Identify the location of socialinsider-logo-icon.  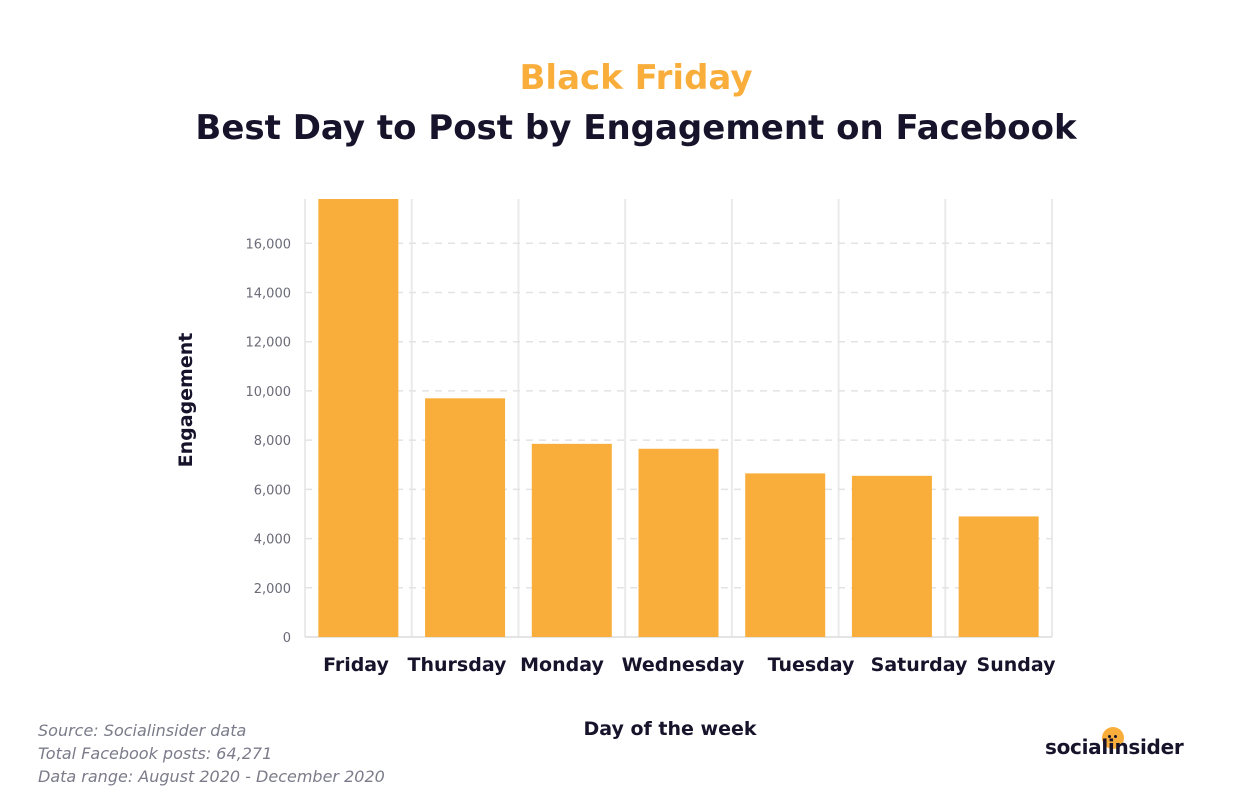
(1113, 738).